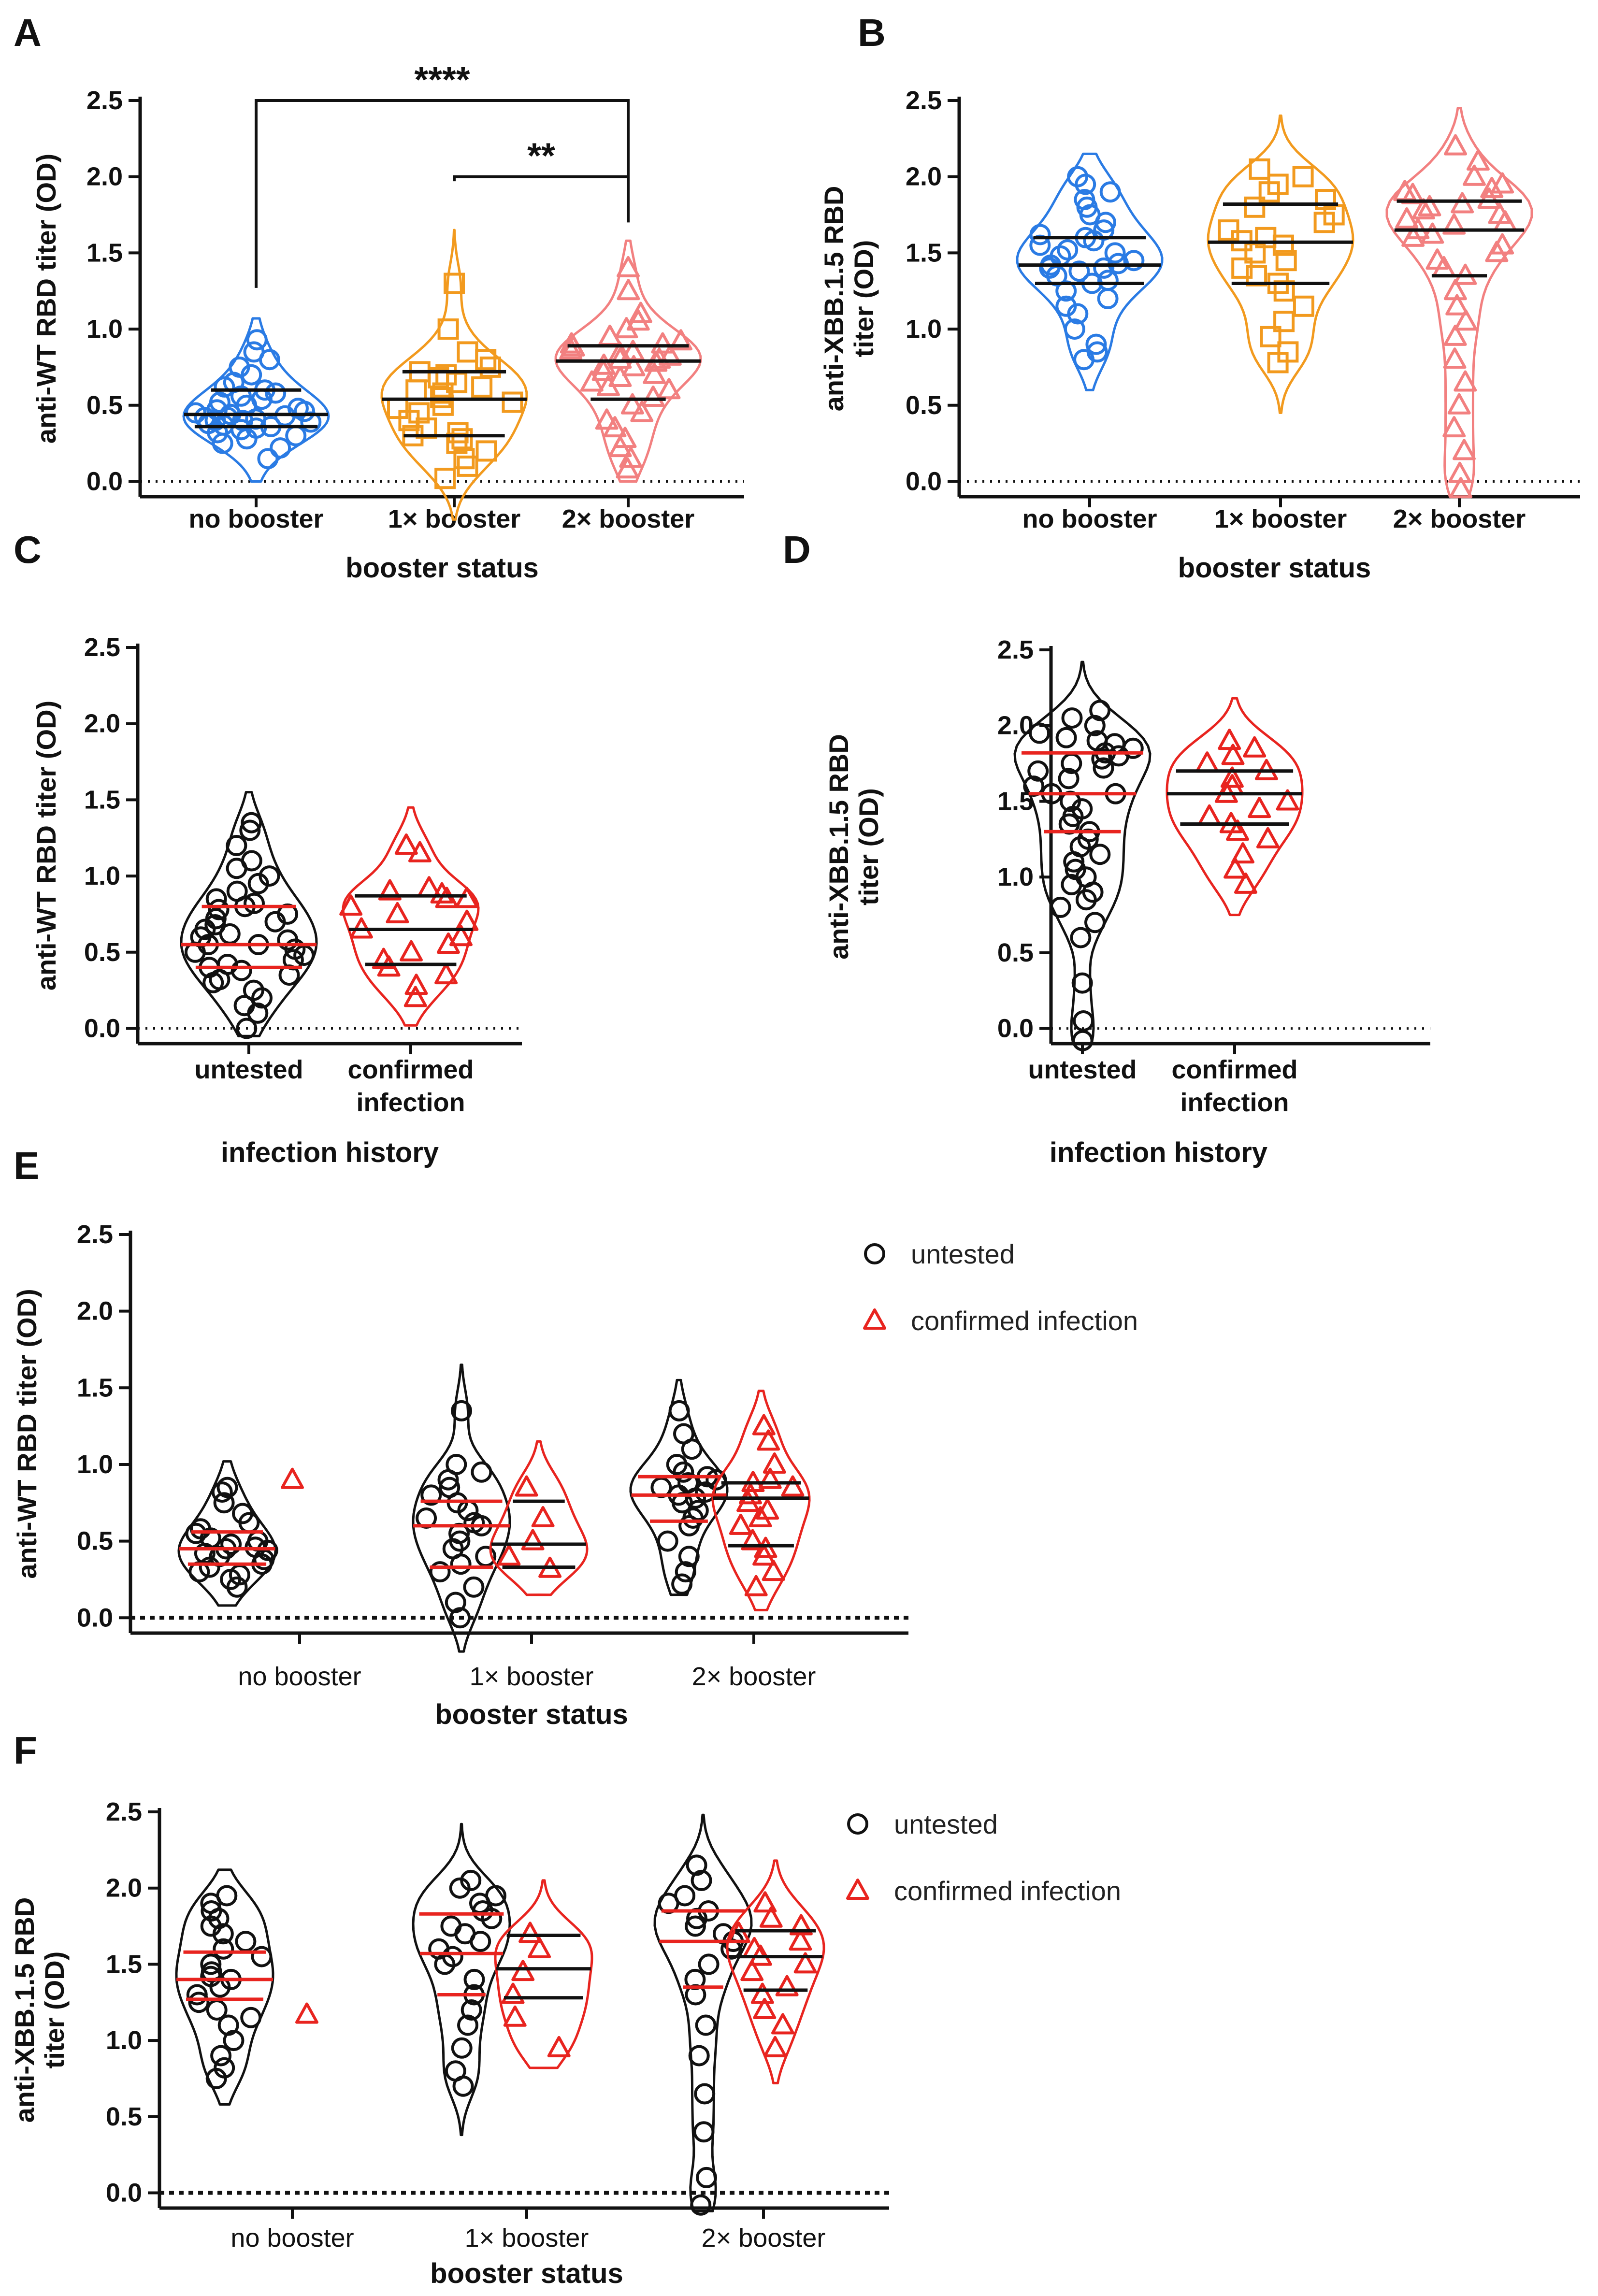  I want to click on category-label: infection, so click(411, 1102).